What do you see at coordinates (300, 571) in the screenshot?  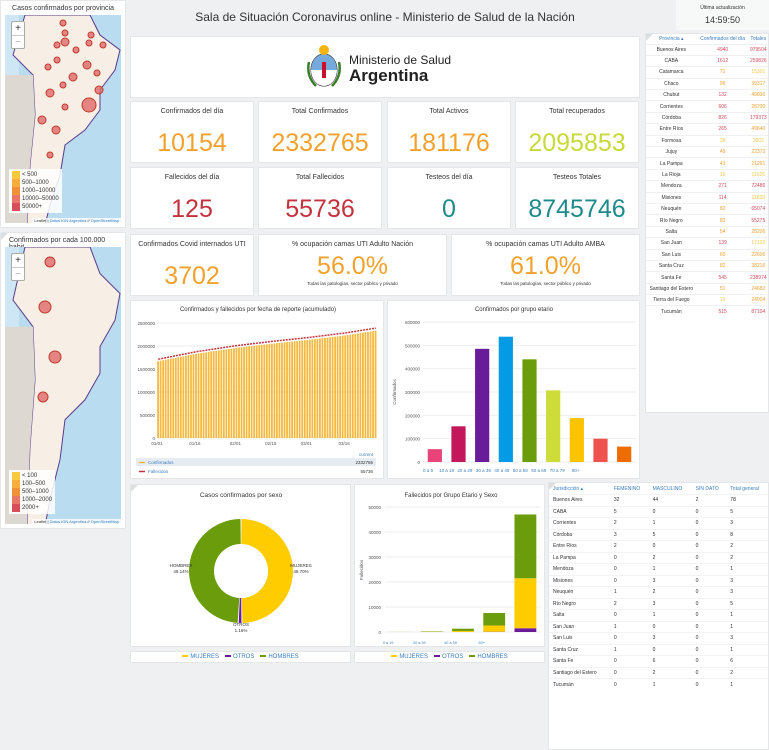 I see `slice-percent: 49.70%` at bounding box center [300, 571].